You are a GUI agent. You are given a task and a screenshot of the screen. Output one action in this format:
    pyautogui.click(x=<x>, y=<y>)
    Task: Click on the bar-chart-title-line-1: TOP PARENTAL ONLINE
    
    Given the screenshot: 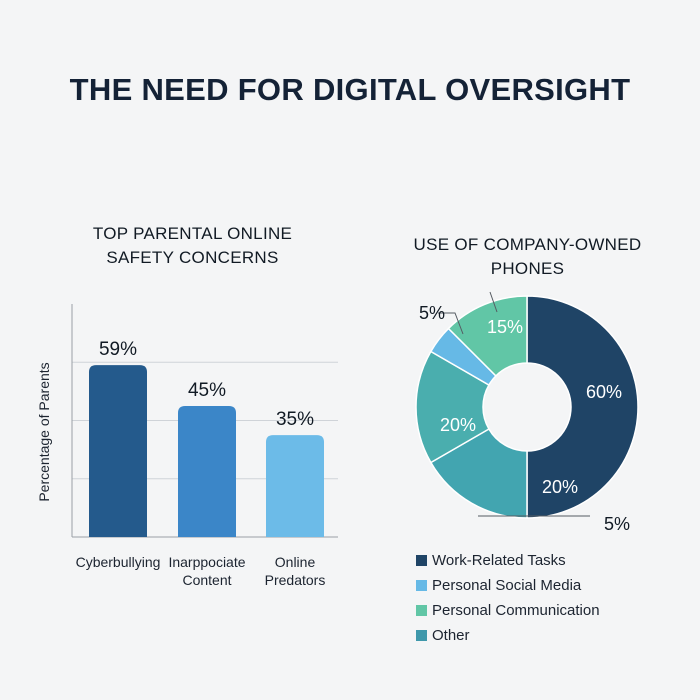 What is the action you would take?
    pyautogui.click(x=192, y=233)
    